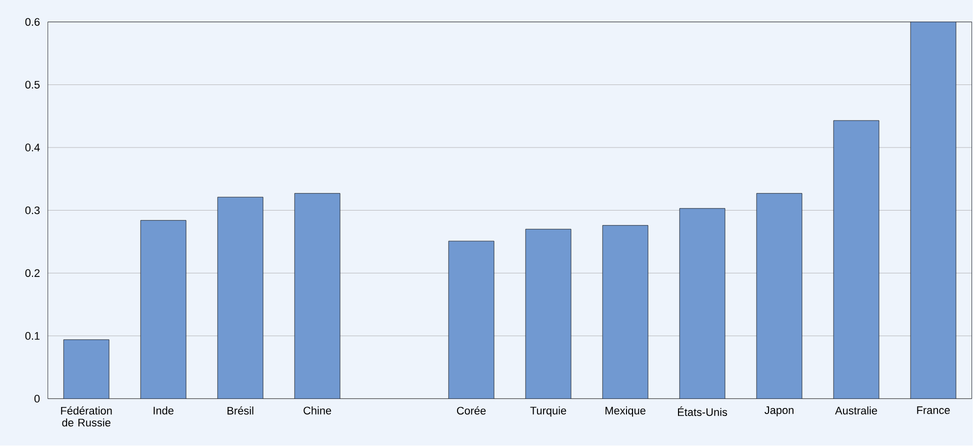 The width and height of the screenshot is (976, 446). I want to click on y-tick-label: 0.3, so click(32, 210).